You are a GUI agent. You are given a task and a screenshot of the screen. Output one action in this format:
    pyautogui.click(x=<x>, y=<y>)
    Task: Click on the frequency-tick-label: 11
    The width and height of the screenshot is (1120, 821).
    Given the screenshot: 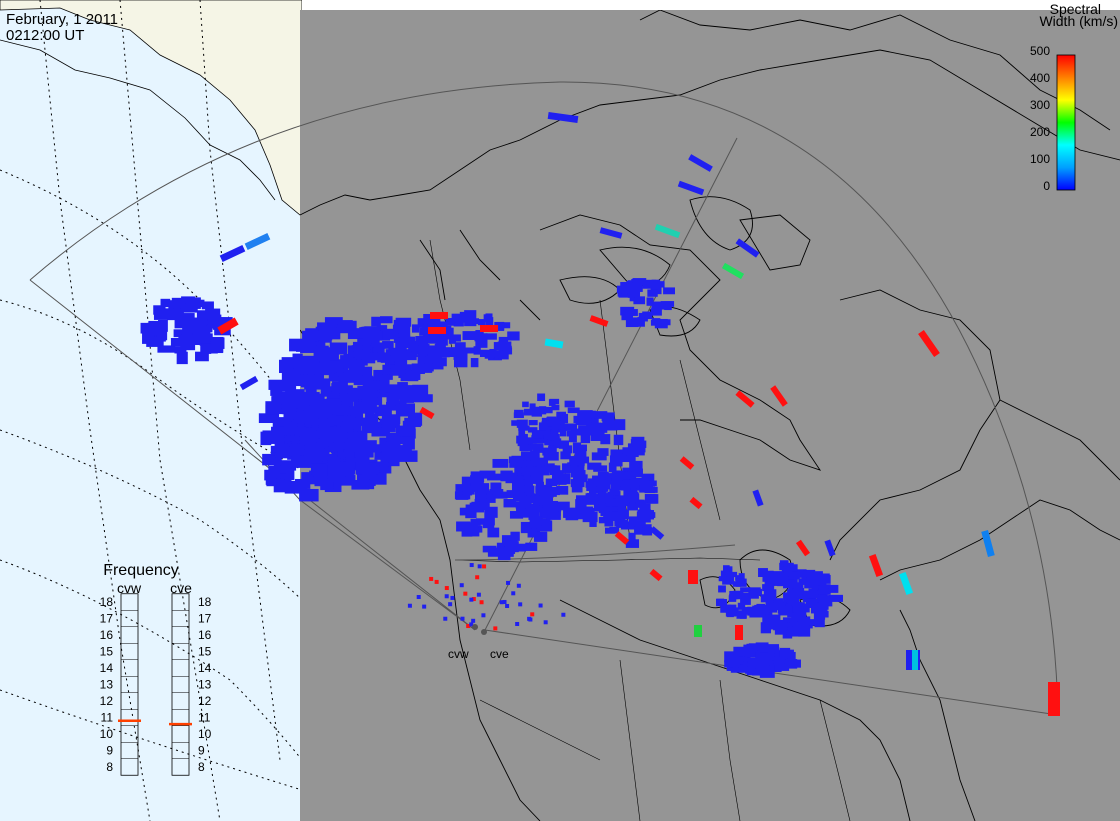 What is the action you would take?
    pyautogui.click(x=204, y=718)
    